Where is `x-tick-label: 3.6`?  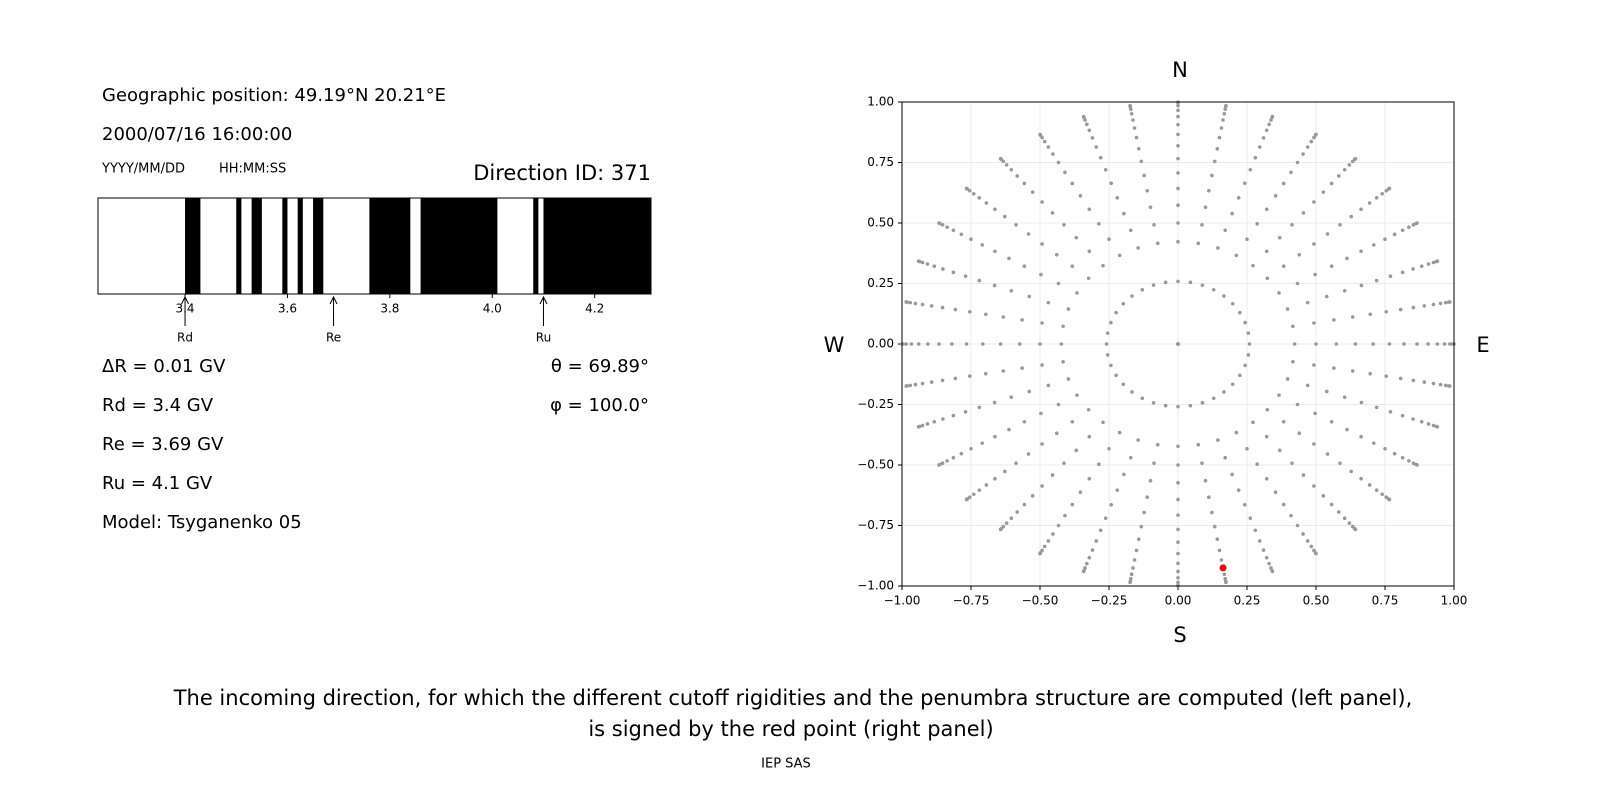
x-tick-label: 3.6 is located at coordinates (287, 309).